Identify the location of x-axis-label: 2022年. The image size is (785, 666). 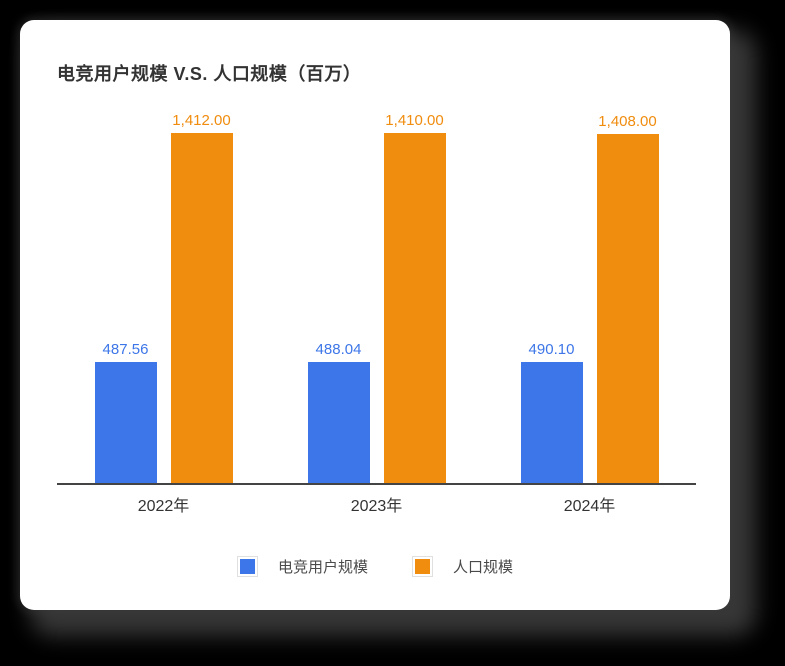
(163, 506).